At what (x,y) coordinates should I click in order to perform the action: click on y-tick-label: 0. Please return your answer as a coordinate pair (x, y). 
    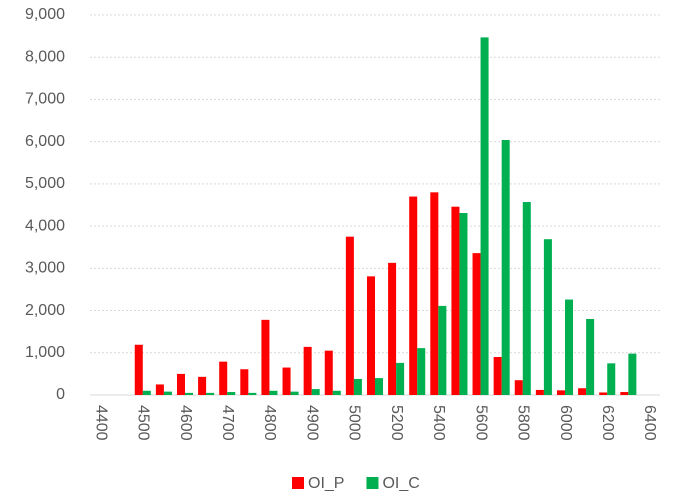
    Looking at the image, I should click on (60, 394).